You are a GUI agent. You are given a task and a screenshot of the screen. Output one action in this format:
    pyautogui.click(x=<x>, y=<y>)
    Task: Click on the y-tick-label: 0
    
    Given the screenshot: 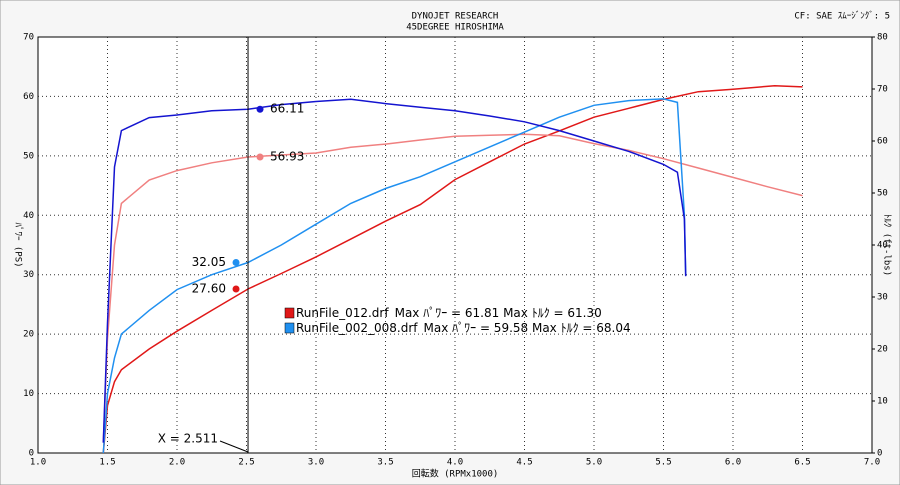 What is the action you would take?
    pyautogui.click(x=31, y=454)
    